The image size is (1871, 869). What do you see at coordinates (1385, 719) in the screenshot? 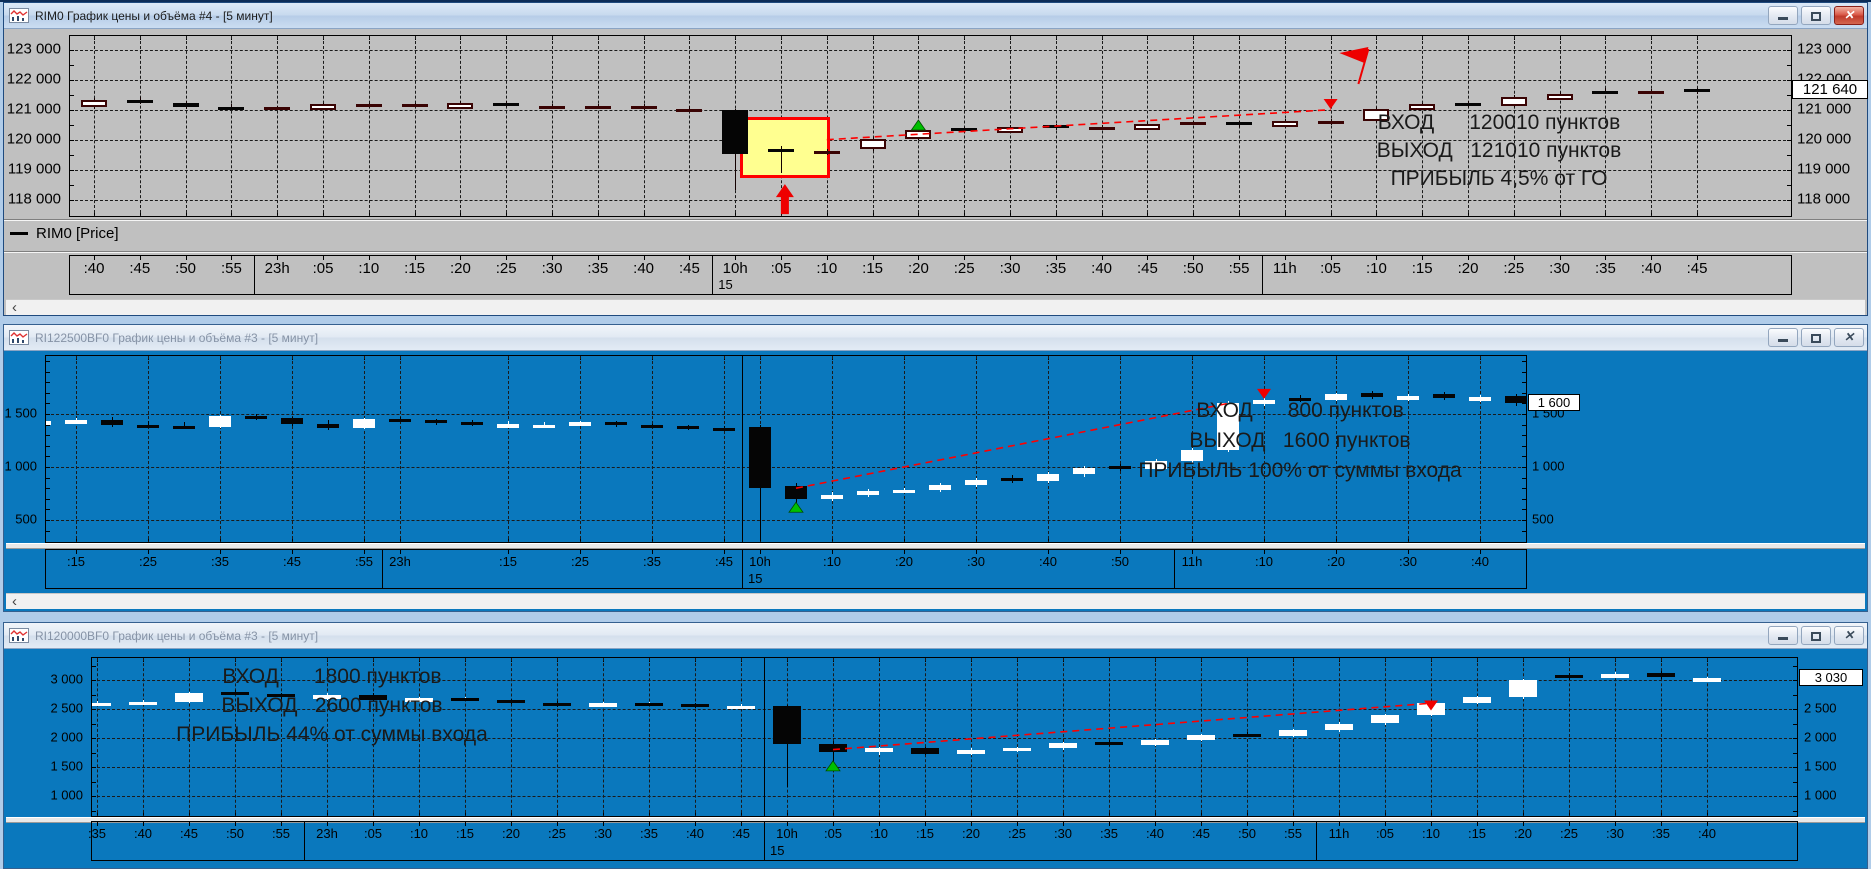
I see `candle-11:05` at bounding box center [1385, 719].